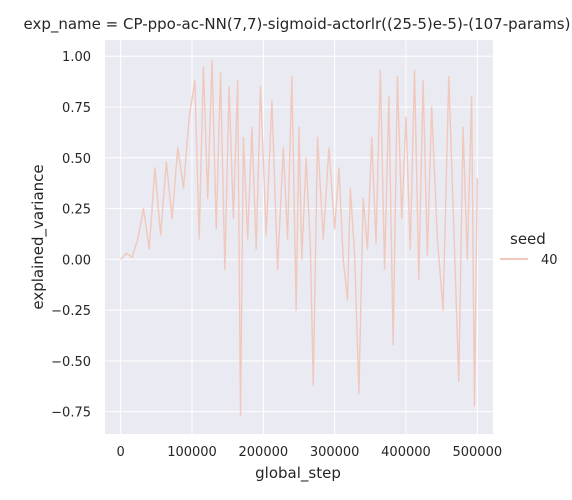 This screenshot has height=500, width=572. I want to click on legend-title: seed, so click(528, 239).